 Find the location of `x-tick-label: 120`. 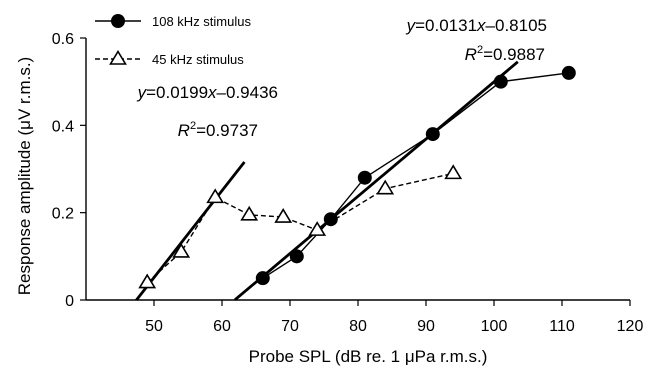

x-tick-label: 120 is located at coordinates (630, 326).